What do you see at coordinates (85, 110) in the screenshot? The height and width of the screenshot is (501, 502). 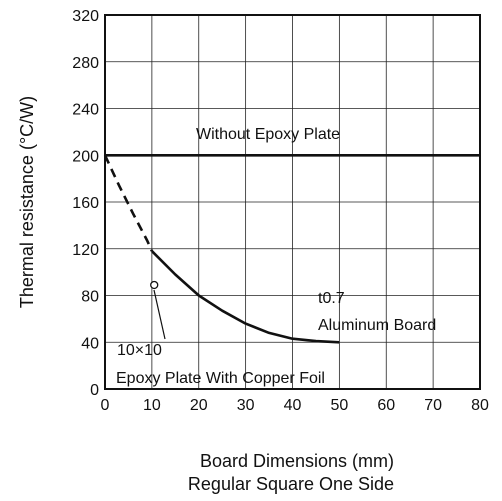 I see `y-tick-label-240: 240` at bounding box center [85, 110].